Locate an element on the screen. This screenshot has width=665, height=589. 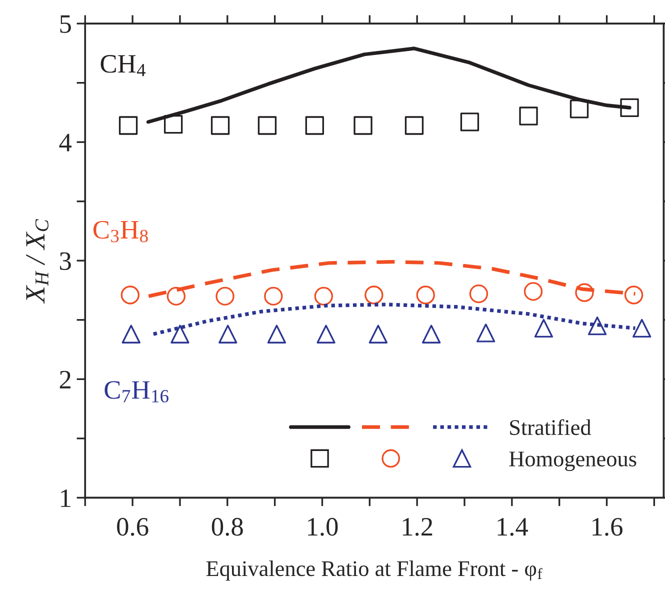
x-tick-label: 1.0 is located at coordinates (323, 527).